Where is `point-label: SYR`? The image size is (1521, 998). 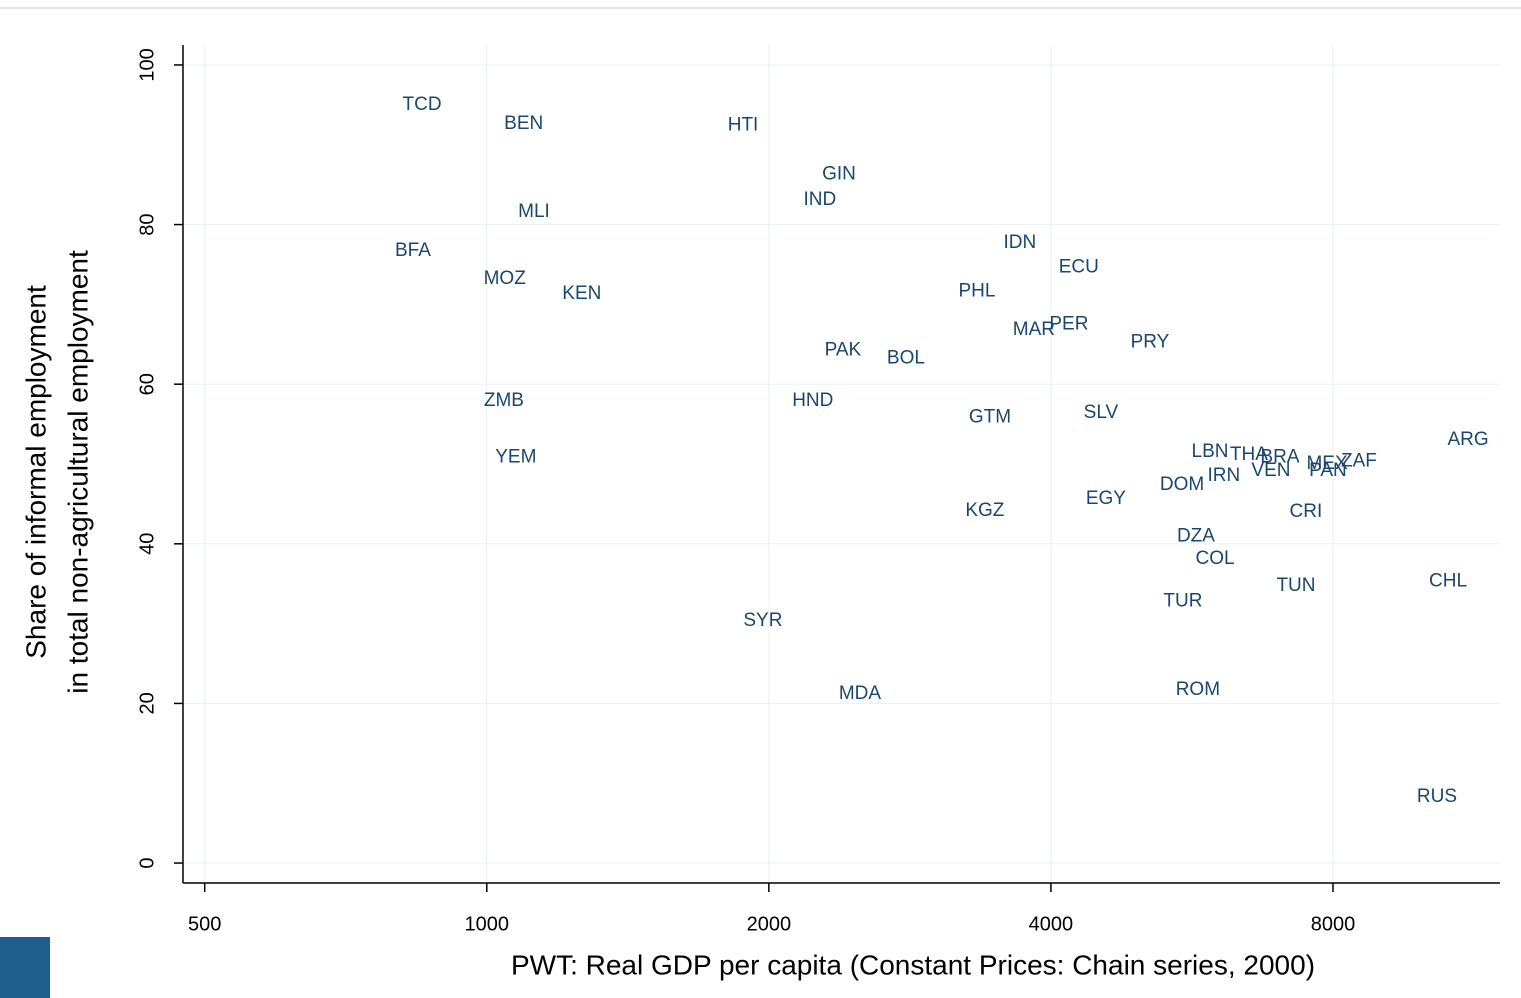 point-label: SYR is located at coordinates (762, 620).